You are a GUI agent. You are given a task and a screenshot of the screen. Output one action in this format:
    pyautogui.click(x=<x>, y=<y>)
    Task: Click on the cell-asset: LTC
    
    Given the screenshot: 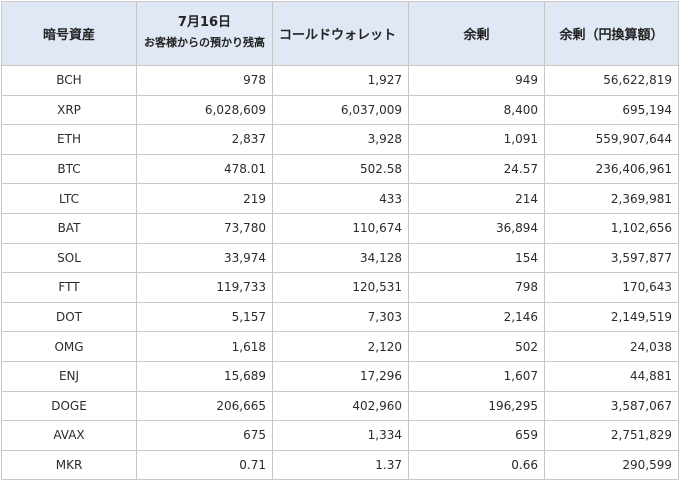 What is the action you would take?
    pyautogui.click(x=69, y=198)
    